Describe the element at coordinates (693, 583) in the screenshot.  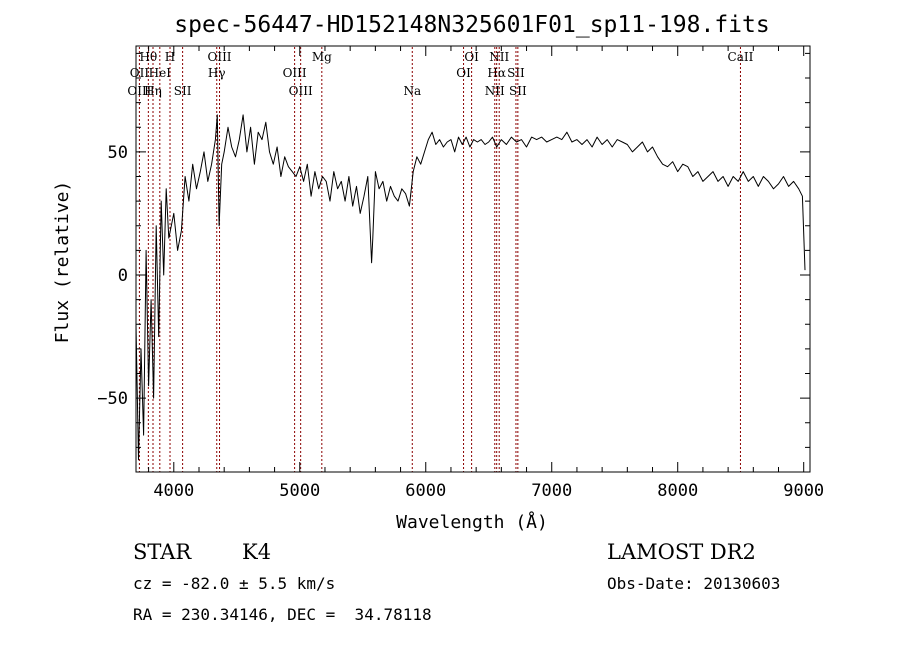
I see `obs-date: Obs-Date: 20130603` at that location.